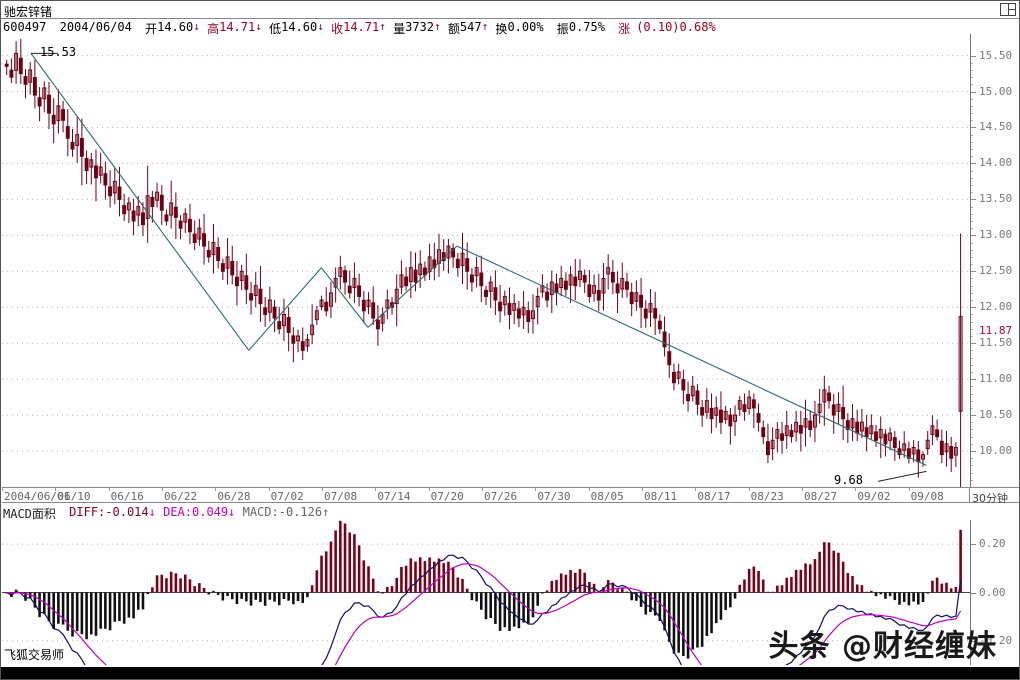 The image size is (1020, 680). What do you see at coordinates (25, 27) in the screenshot?
I see `stock-code: 600497` at bounding box center [25, 27].